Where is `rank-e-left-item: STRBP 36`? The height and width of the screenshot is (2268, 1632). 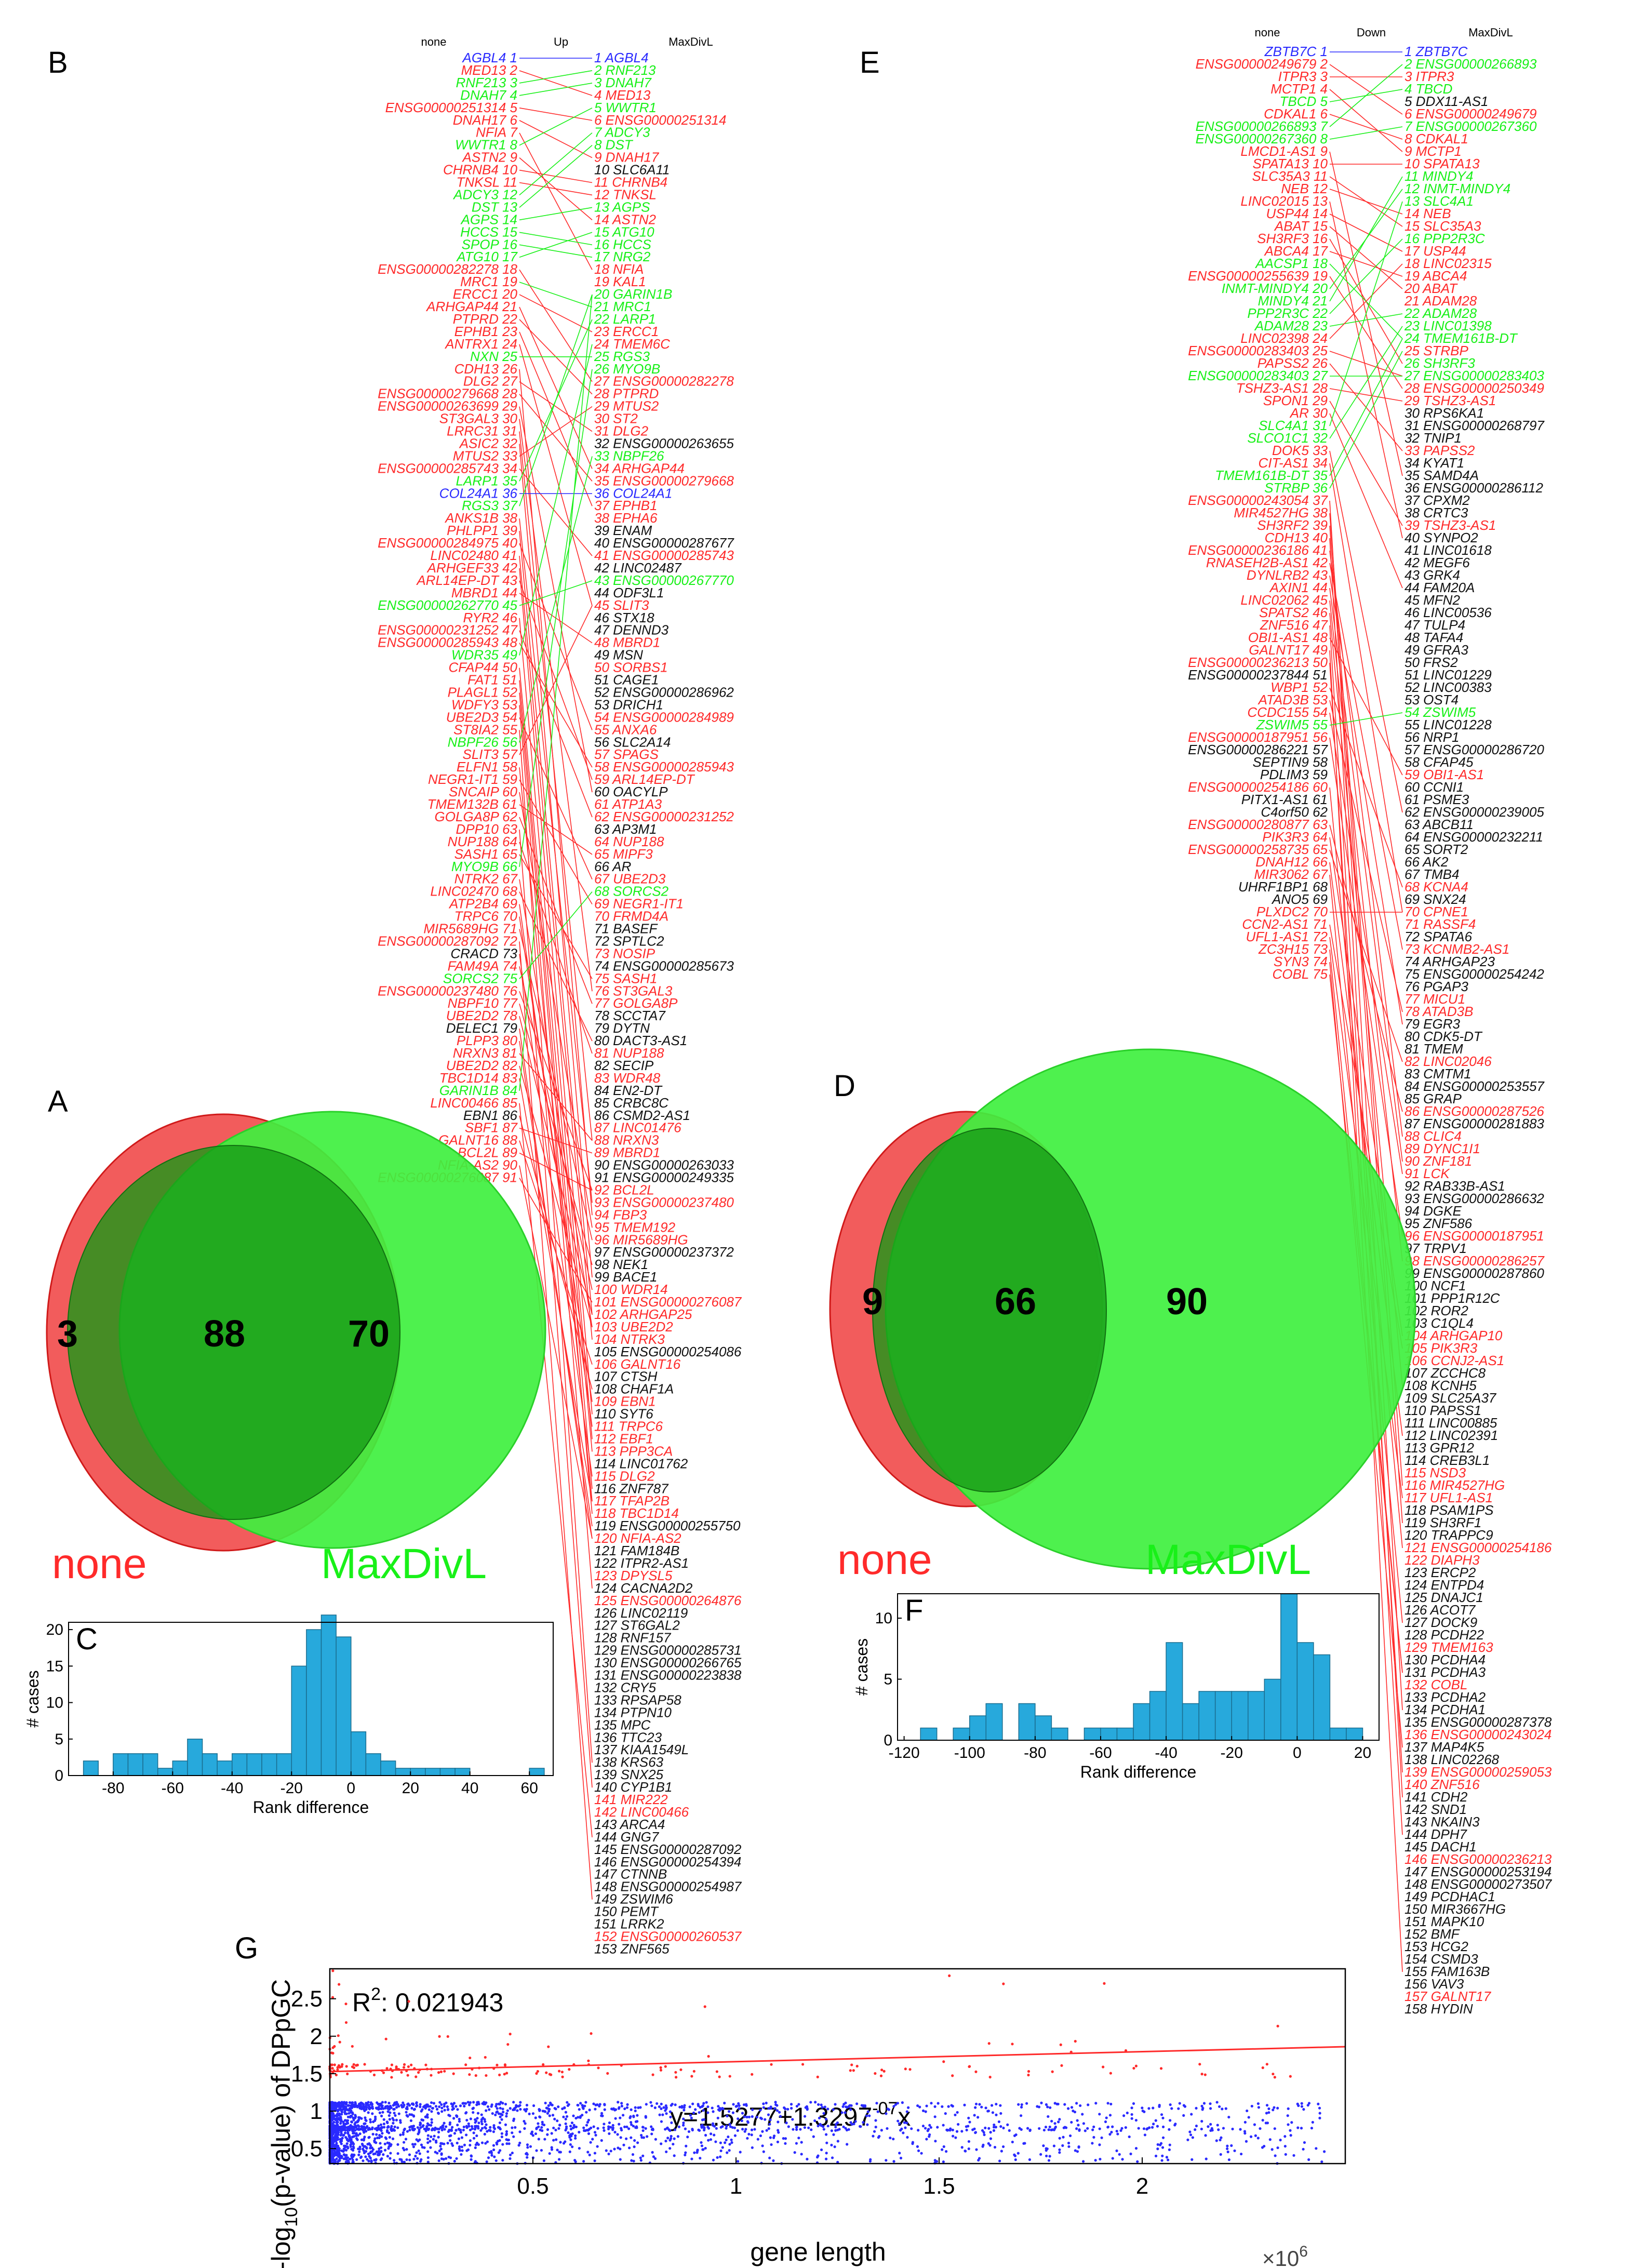 rank-e-left-item: STRBP 36 is located at coordinates (1296, 488).